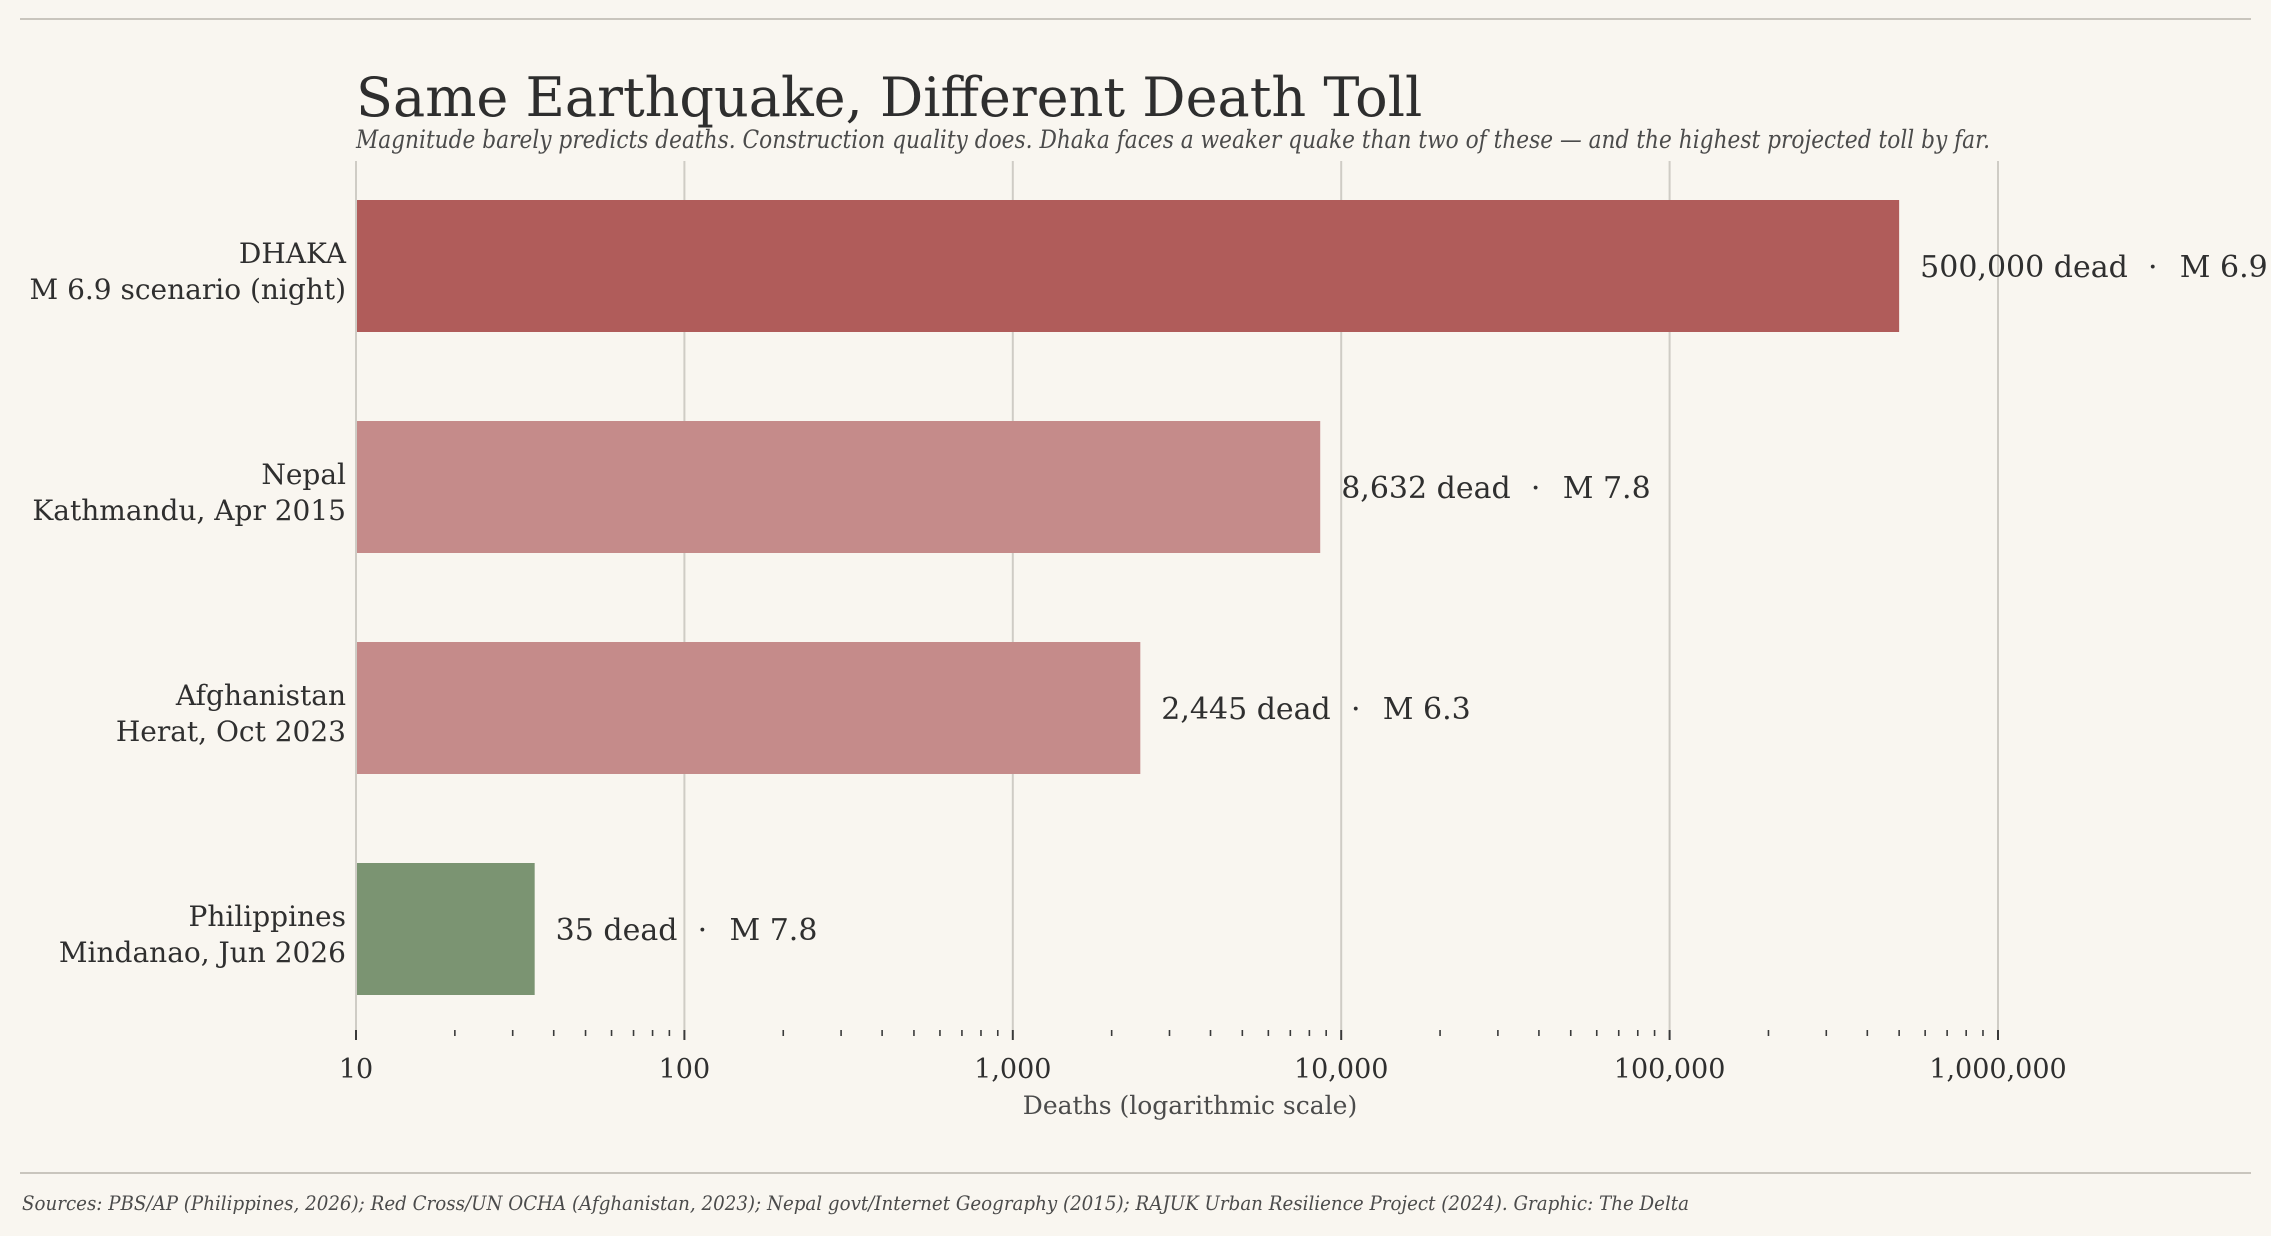  I want to click on data-label: 8,632 dead, so click(1425, 488).